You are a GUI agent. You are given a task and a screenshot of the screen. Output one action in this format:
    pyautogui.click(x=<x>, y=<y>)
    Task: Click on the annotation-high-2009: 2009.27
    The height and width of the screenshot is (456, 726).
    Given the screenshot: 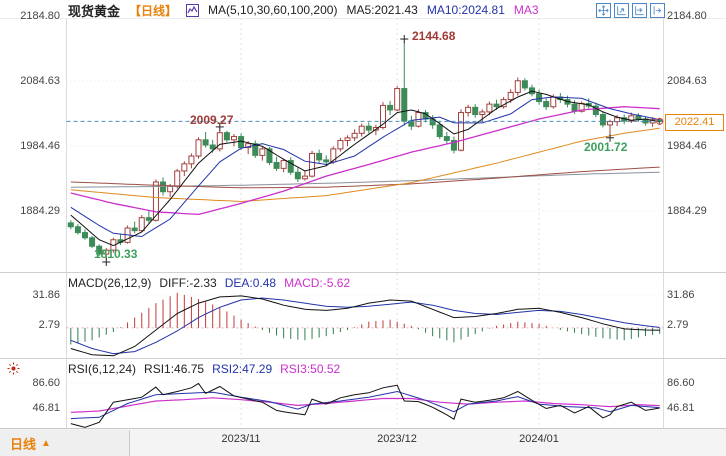 What is the action you would take?
    pyautogui.click(x=212, y=120)
    